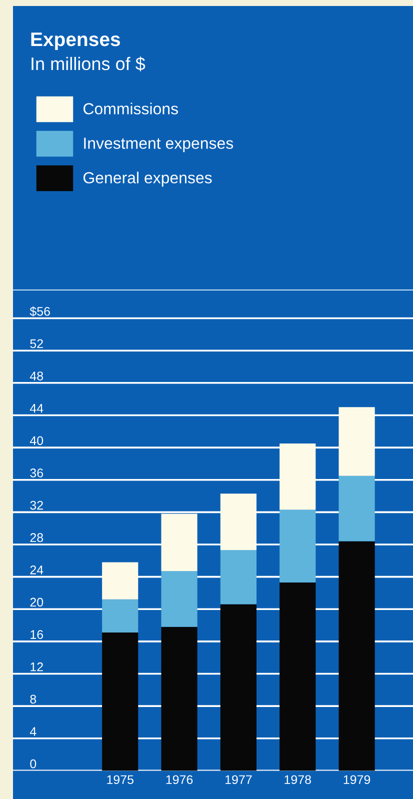  Describe the element at coordinates (37, 634) in the screenshot. I see `y-tick-label: 16` at that location.